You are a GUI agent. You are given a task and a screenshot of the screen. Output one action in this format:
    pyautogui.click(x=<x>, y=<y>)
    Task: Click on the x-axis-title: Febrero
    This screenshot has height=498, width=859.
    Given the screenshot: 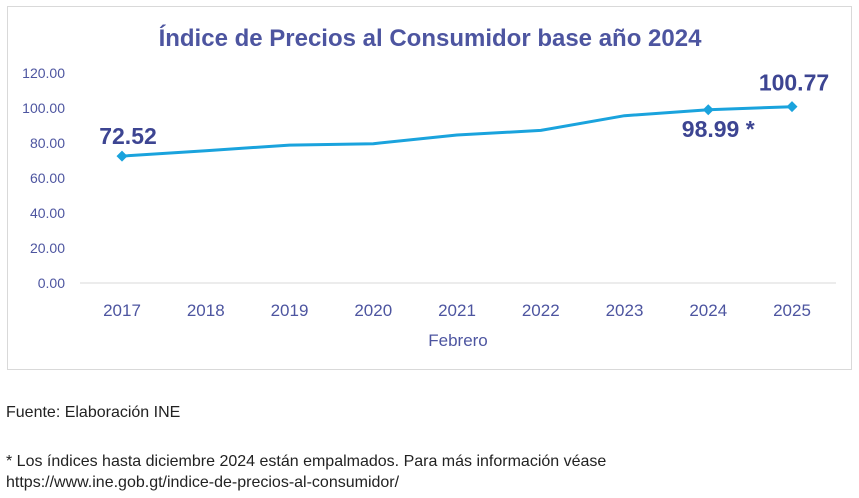 What is the action you would take?
    pyautogui.click(x=458, y=340)
    